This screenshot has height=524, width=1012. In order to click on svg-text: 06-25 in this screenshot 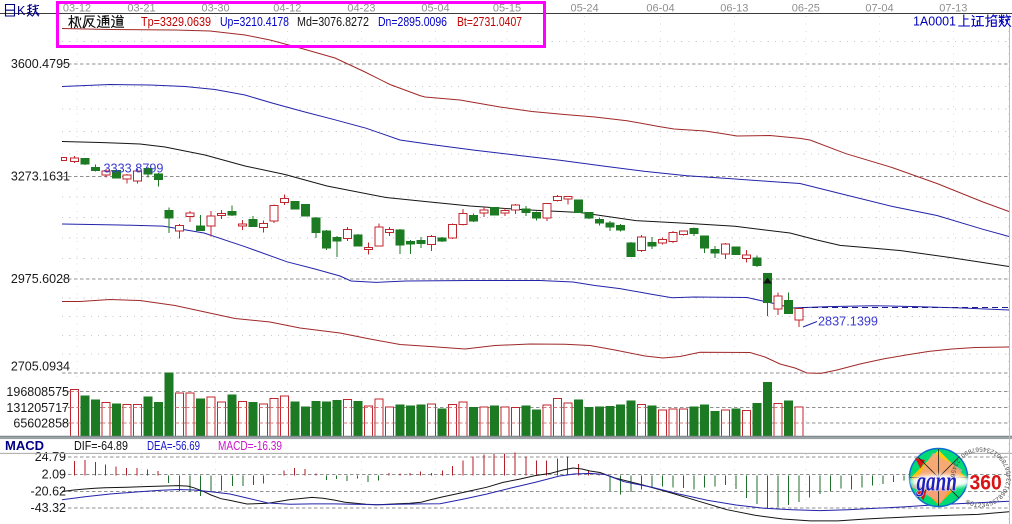, I will do `click(806, 9)`.